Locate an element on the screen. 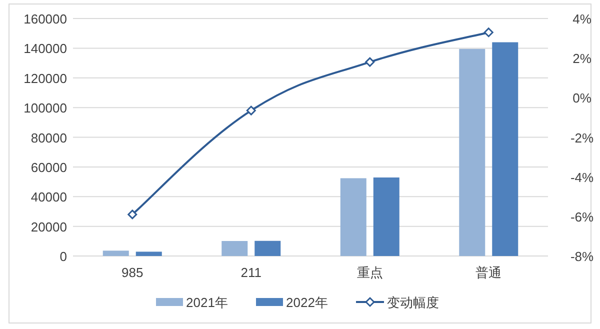 This screenshot has width=600, height=329. legend-label: 变动幅度 is located at coordinates (413, 302).